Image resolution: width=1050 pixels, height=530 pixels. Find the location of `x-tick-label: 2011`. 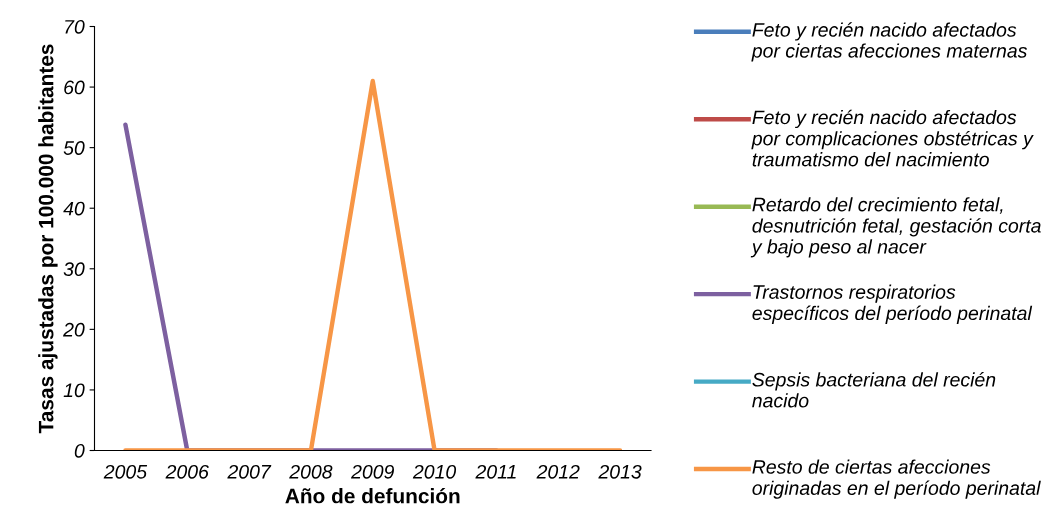

x-tick-label: 2011 is located at coordinates (495, 471).